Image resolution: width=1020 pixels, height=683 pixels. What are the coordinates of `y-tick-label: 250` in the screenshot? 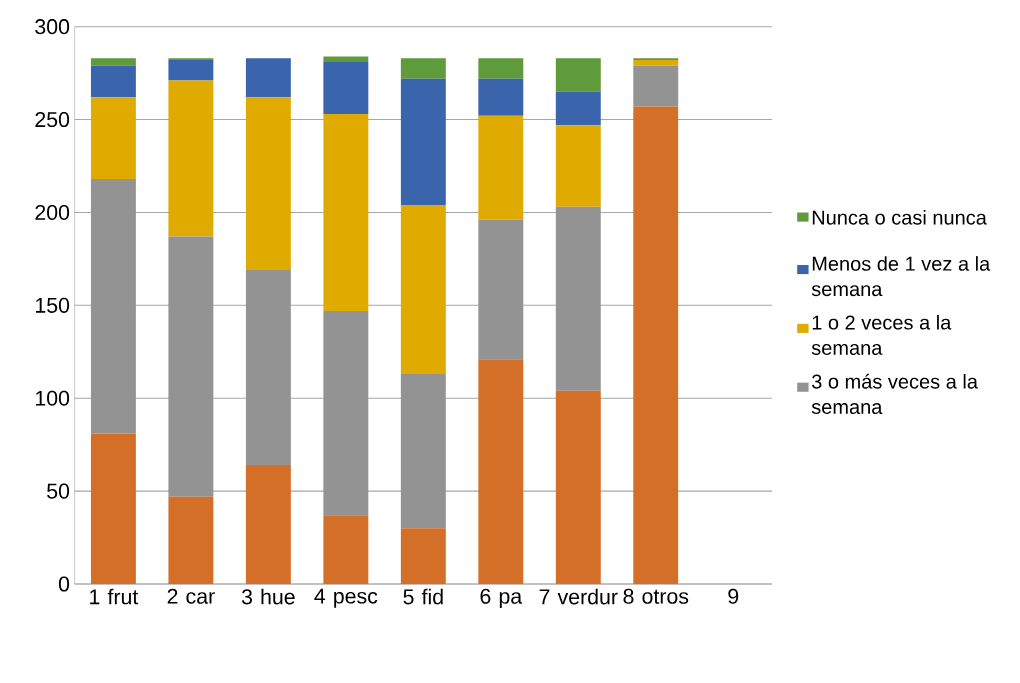 It's located at (52, 120).